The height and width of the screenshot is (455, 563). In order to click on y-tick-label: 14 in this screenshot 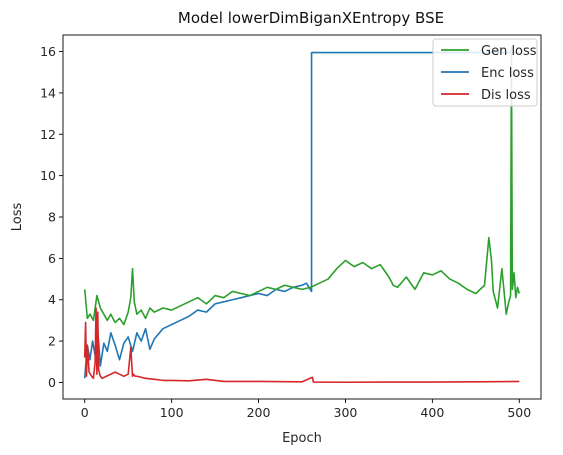, I will do `click(48, 92)`.